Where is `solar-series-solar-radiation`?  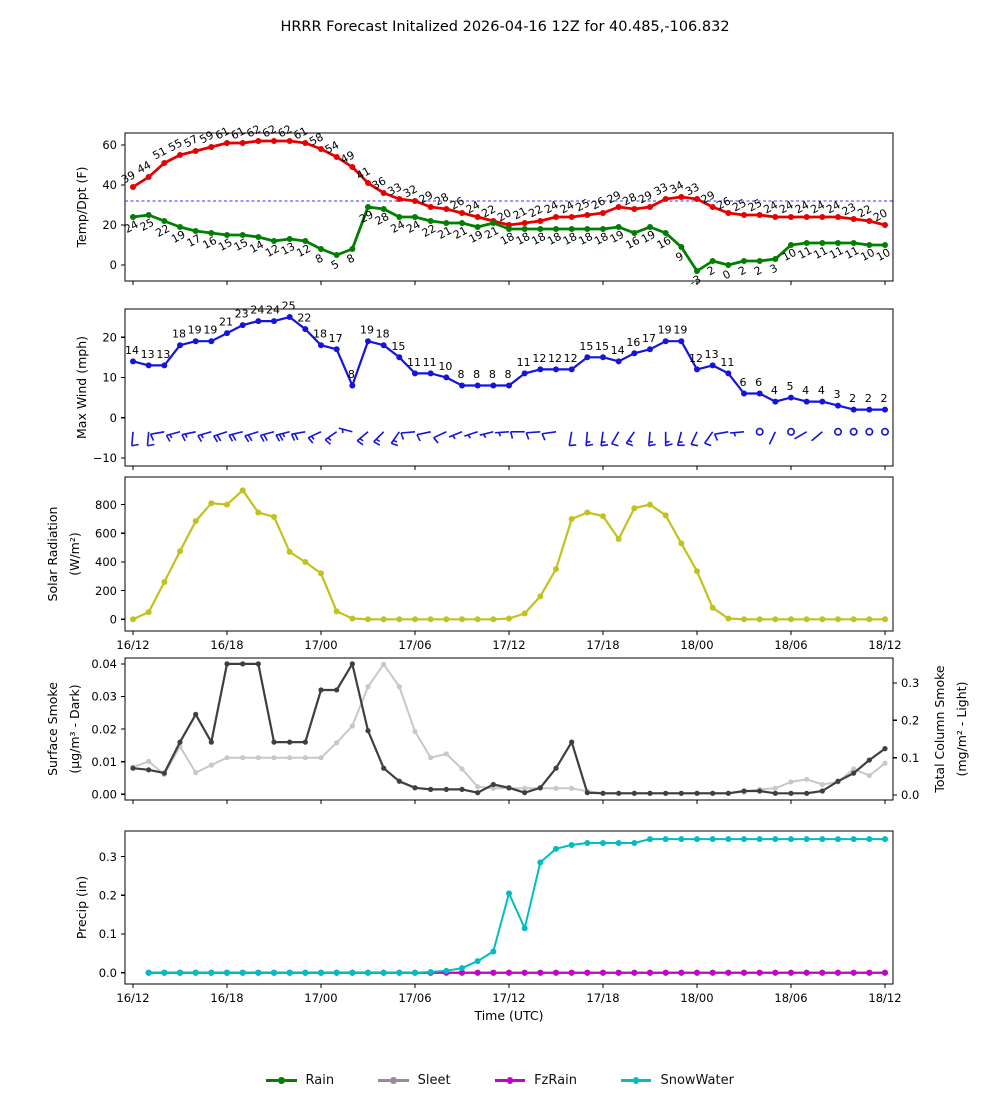 solar-series-solar-radiation is located at coordinates (509, 554).